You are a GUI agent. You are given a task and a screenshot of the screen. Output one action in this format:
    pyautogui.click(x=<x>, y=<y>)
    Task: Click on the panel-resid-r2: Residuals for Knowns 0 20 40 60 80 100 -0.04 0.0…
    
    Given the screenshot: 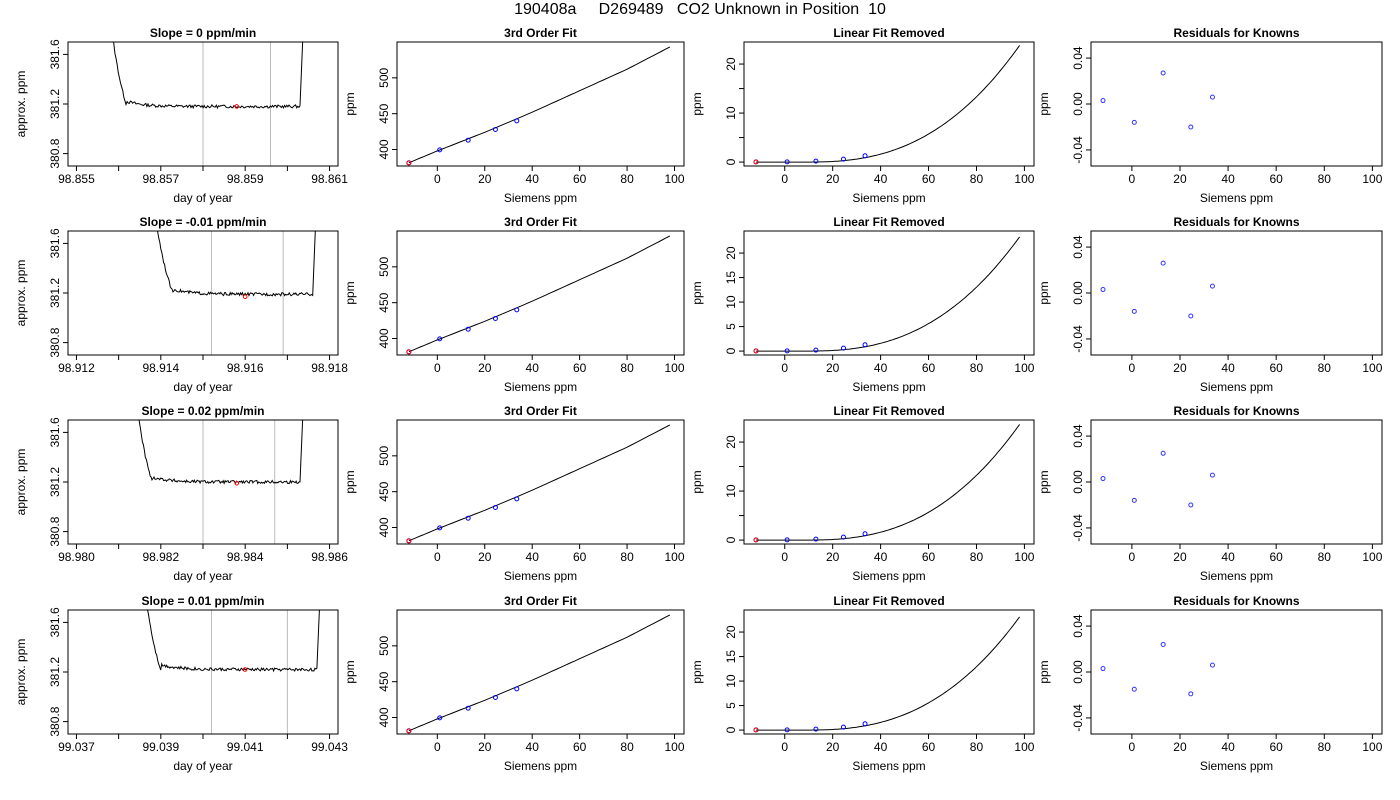 What is the action you would take?
    pyautogui.click(x=1210, y=304)
    